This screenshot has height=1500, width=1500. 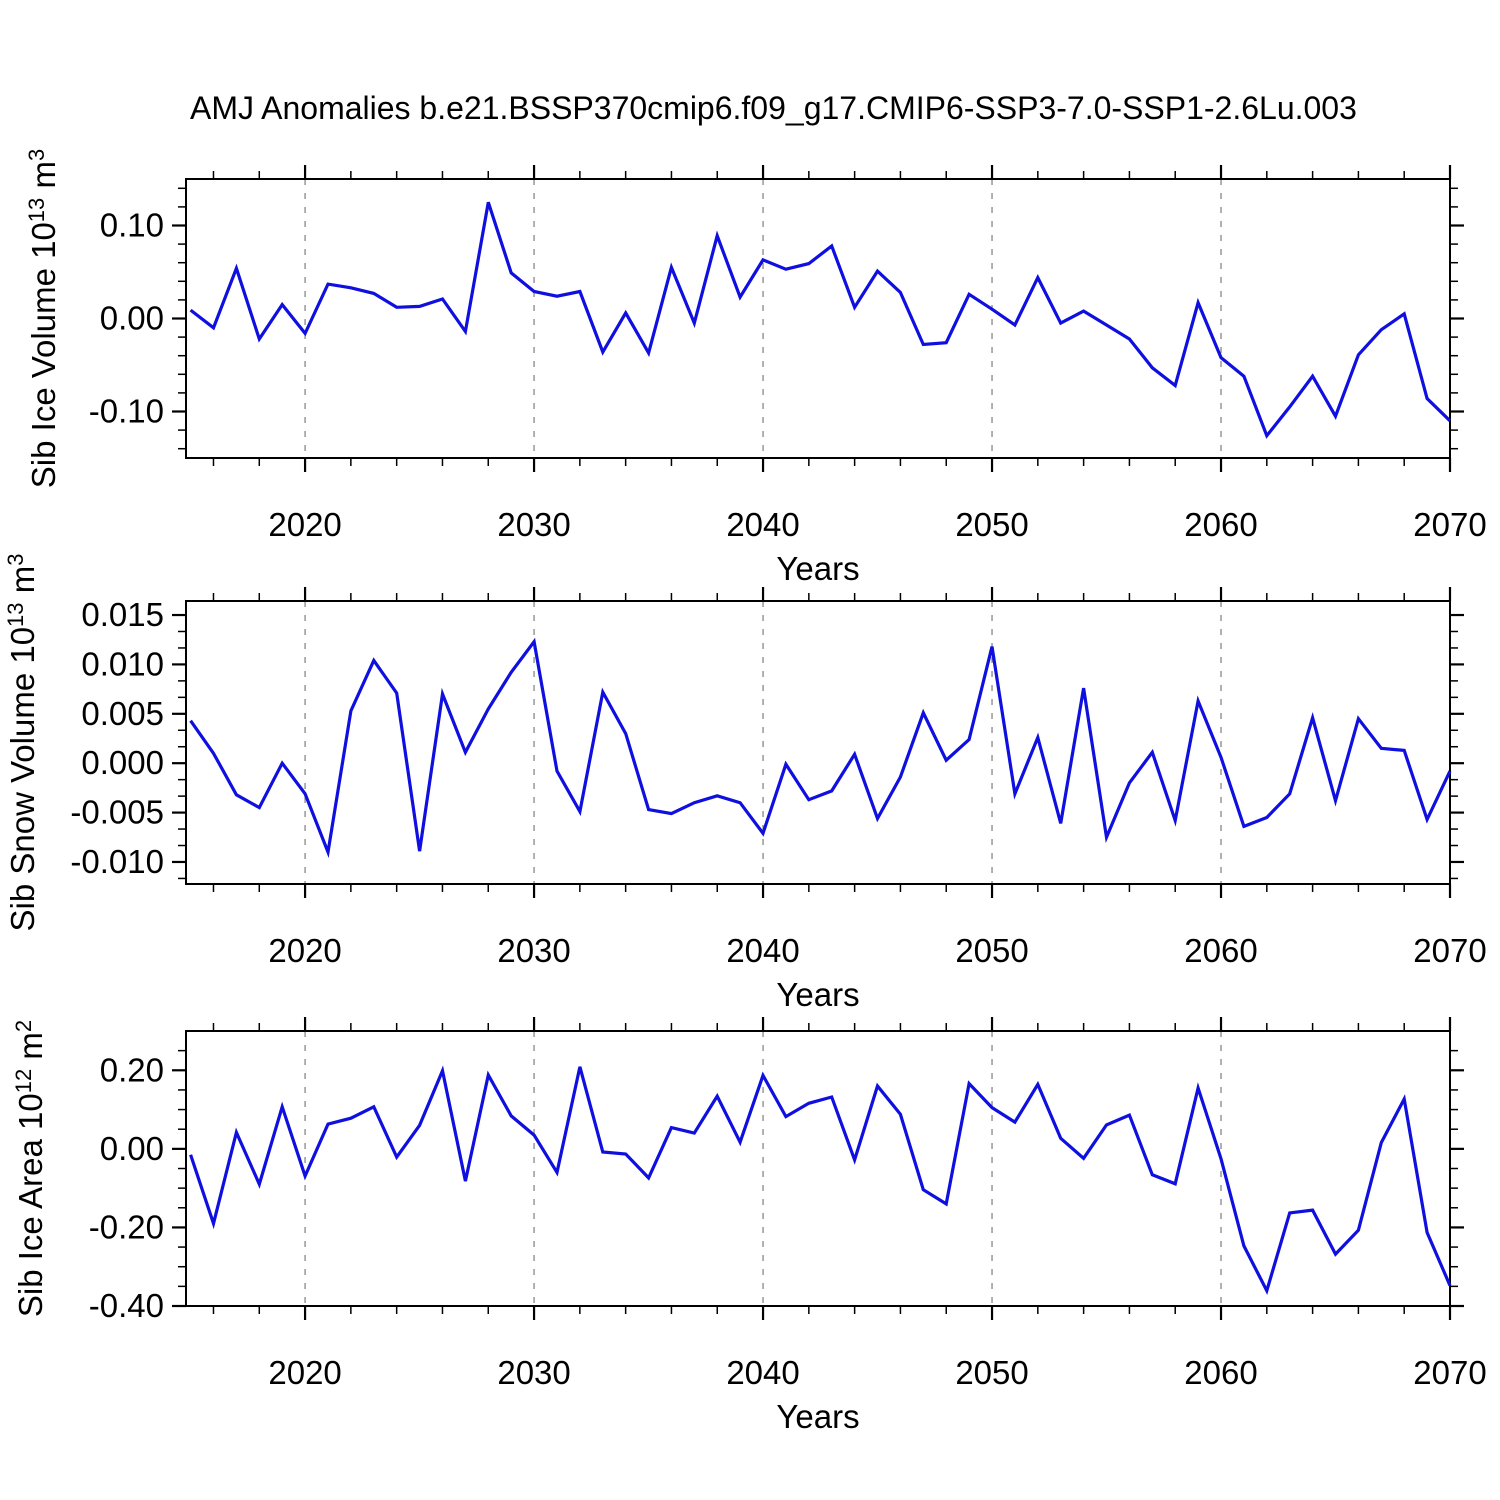 What do you see at coordinates (122, 713) in the screenshot?
I see `y-tick-label: 0.005` at bounding box center [122, 713].